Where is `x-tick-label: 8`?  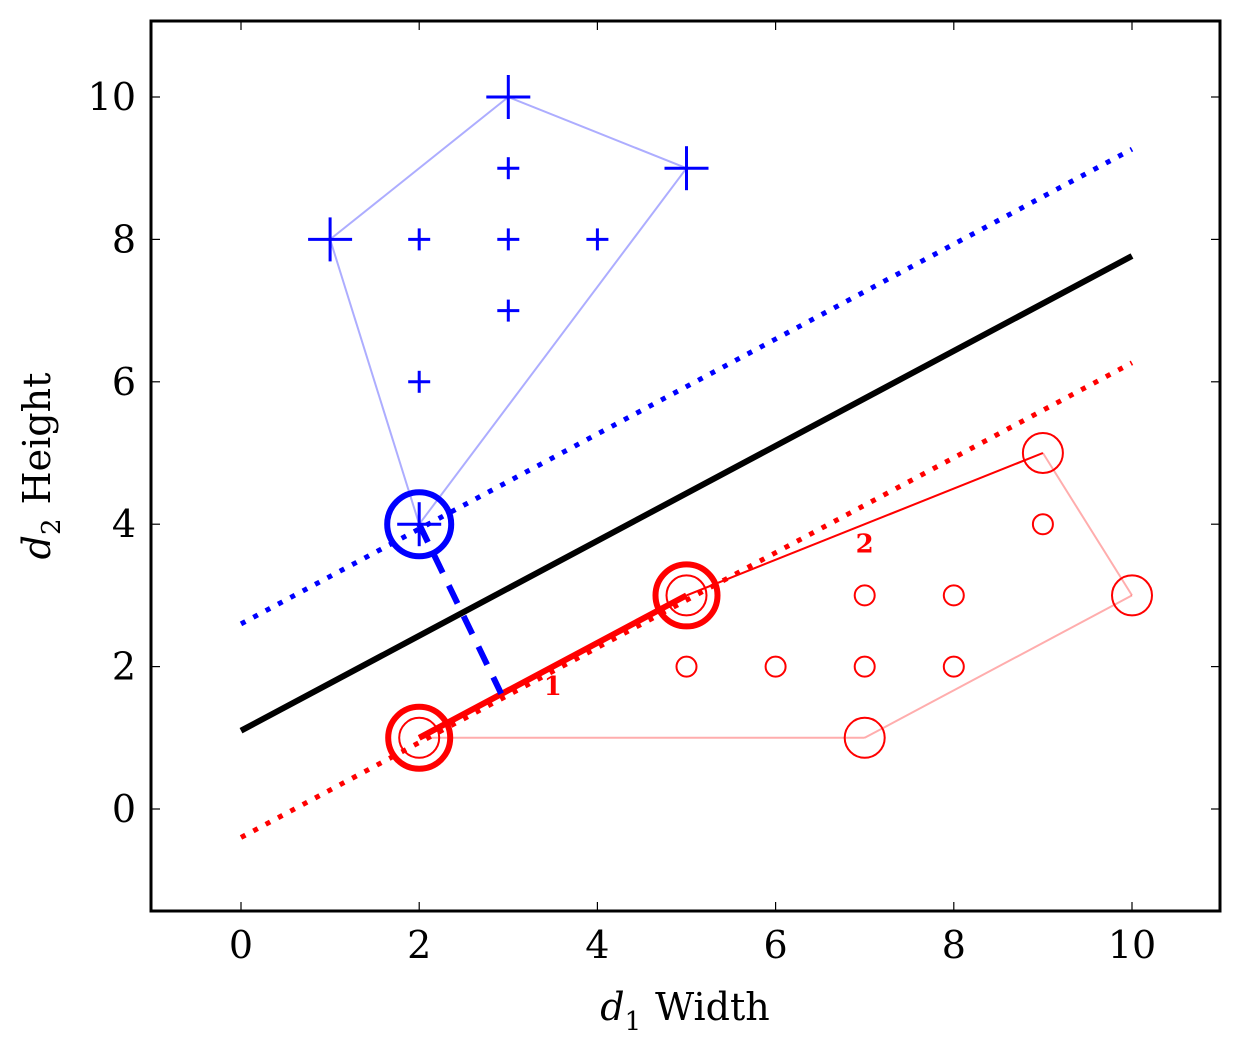
x-tick-label: 8 is located at coordinates (954, 945).